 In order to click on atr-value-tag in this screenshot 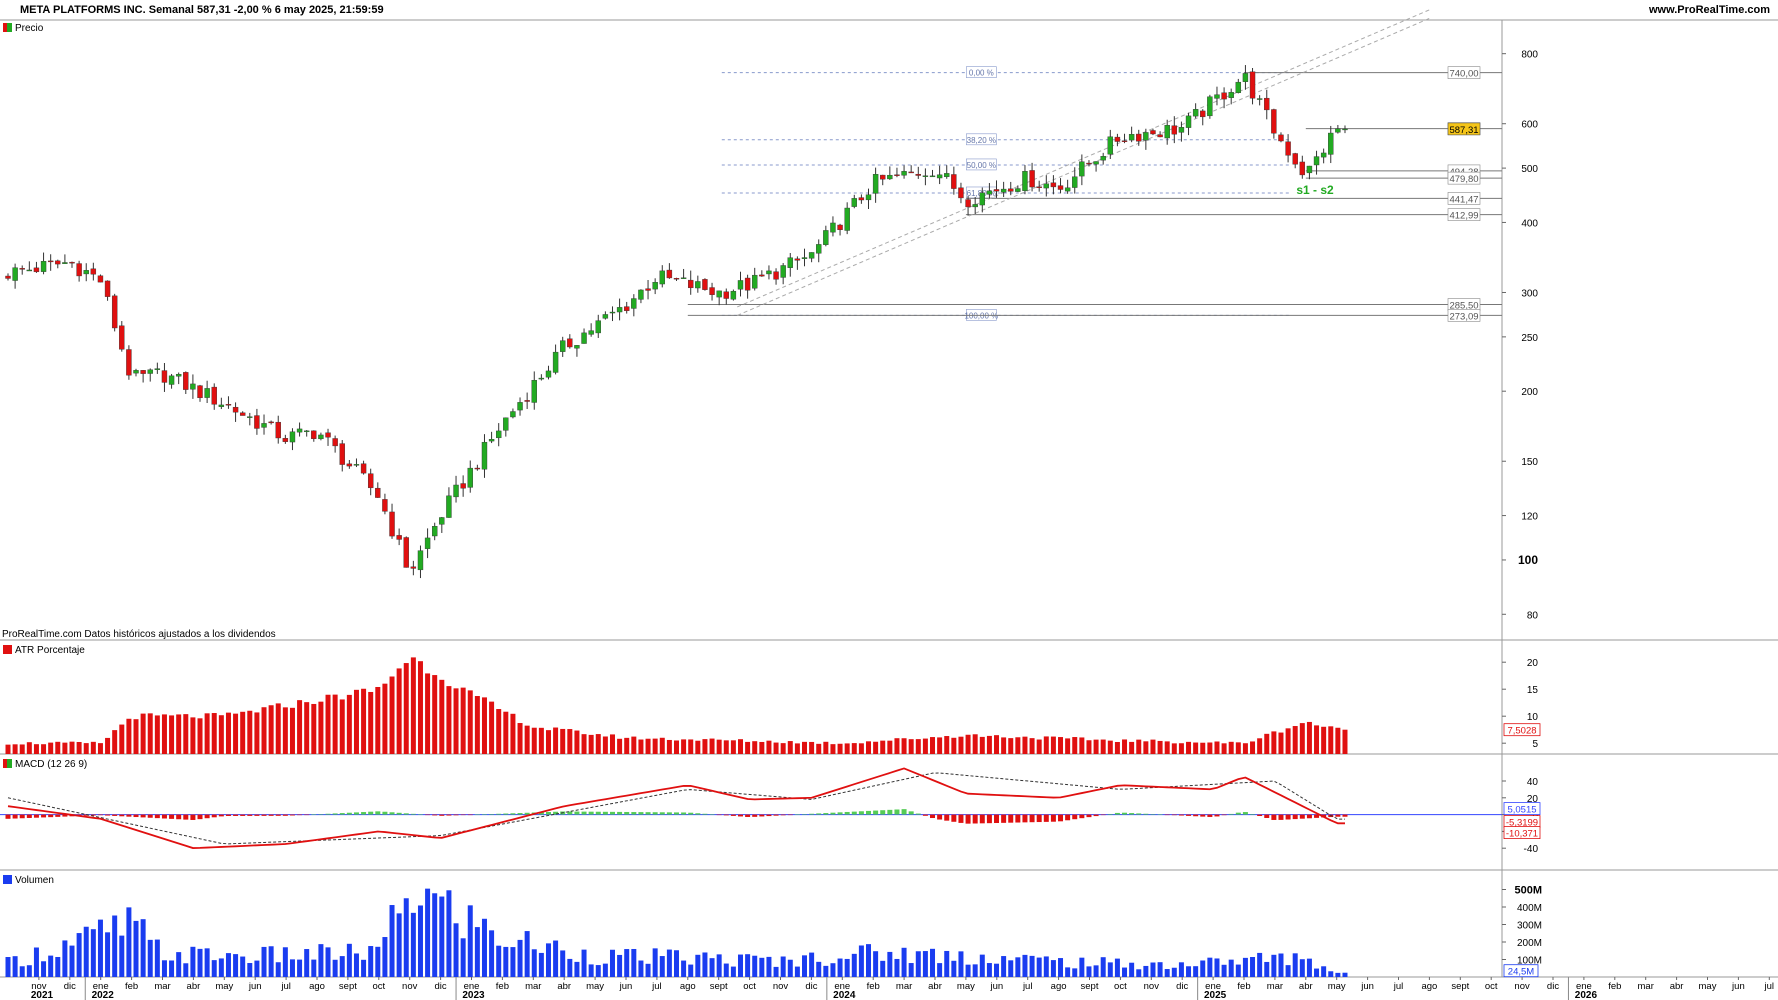, I will do `click(1522, 730)`.